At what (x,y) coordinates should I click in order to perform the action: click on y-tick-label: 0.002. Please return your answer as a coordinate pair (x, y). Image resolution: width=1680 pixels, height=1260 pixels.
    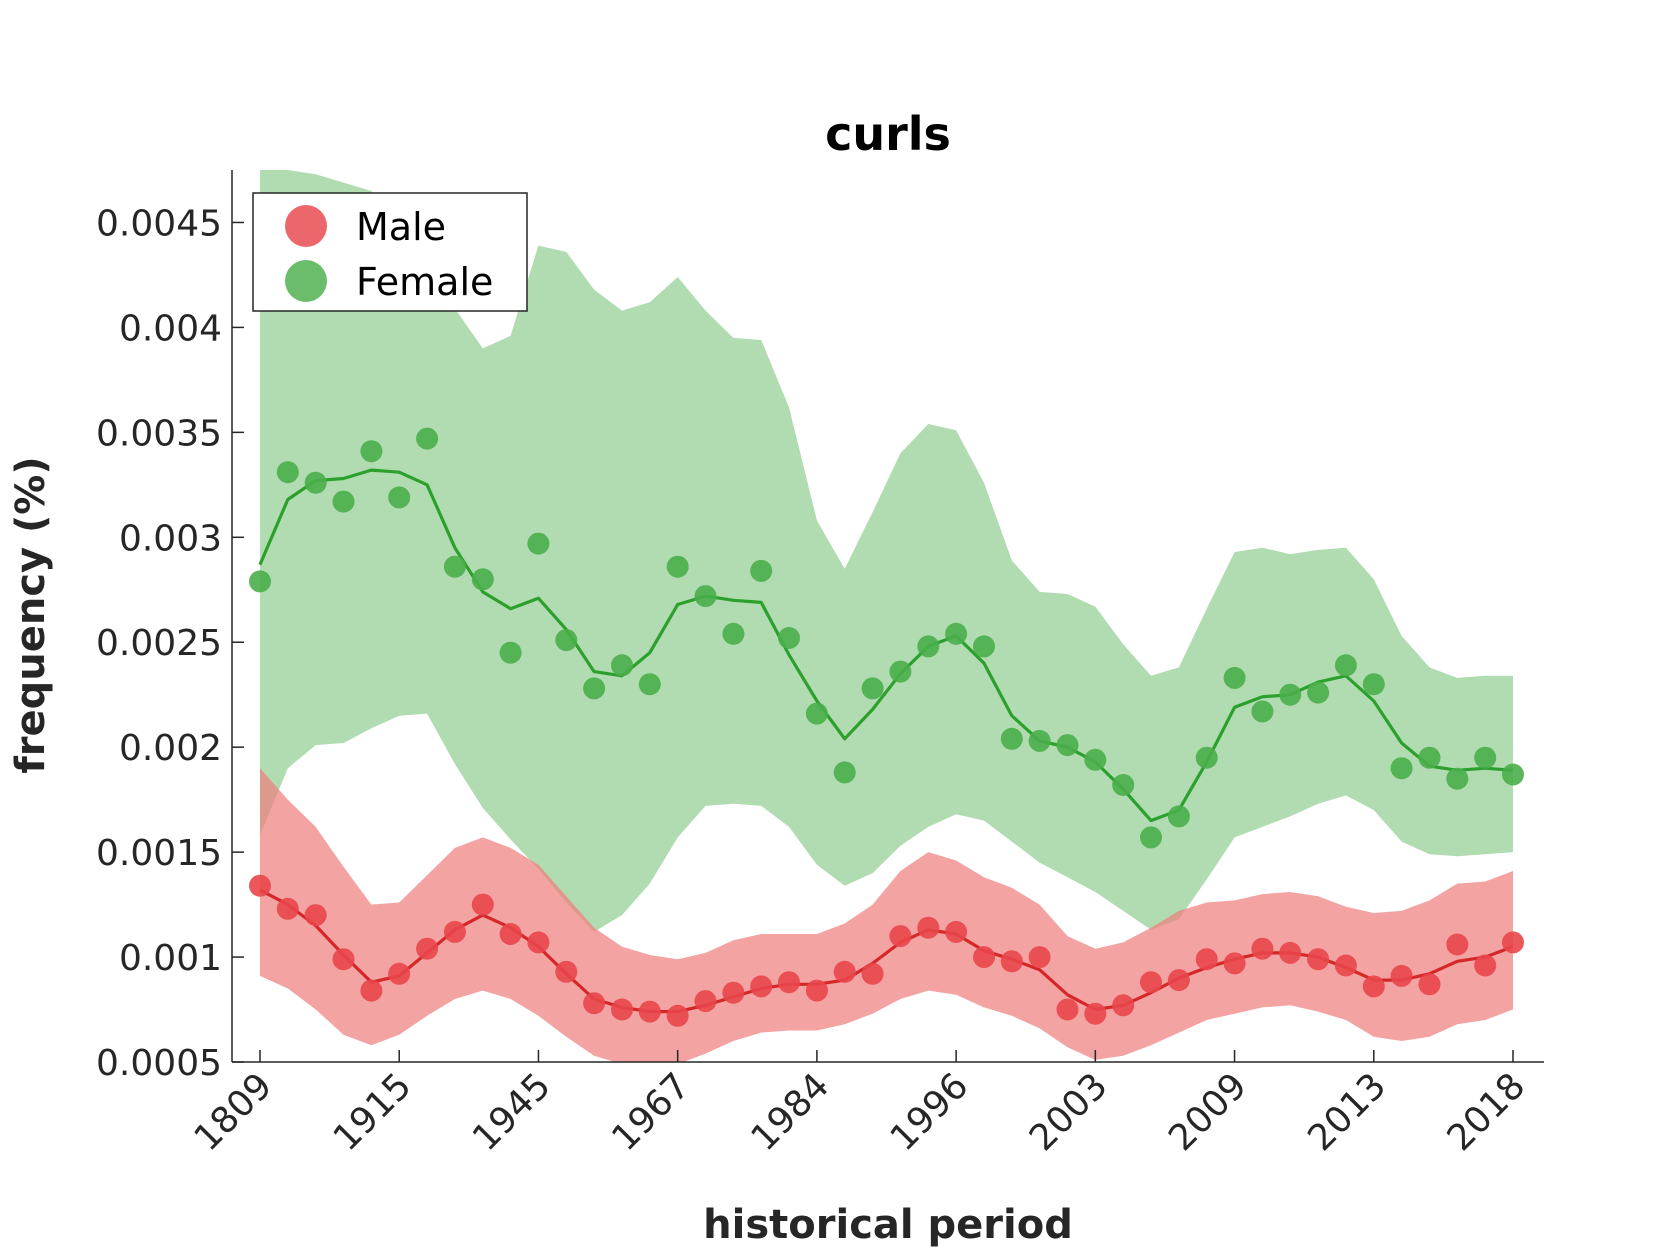
    Looking at the image, I should click on (170, 748).